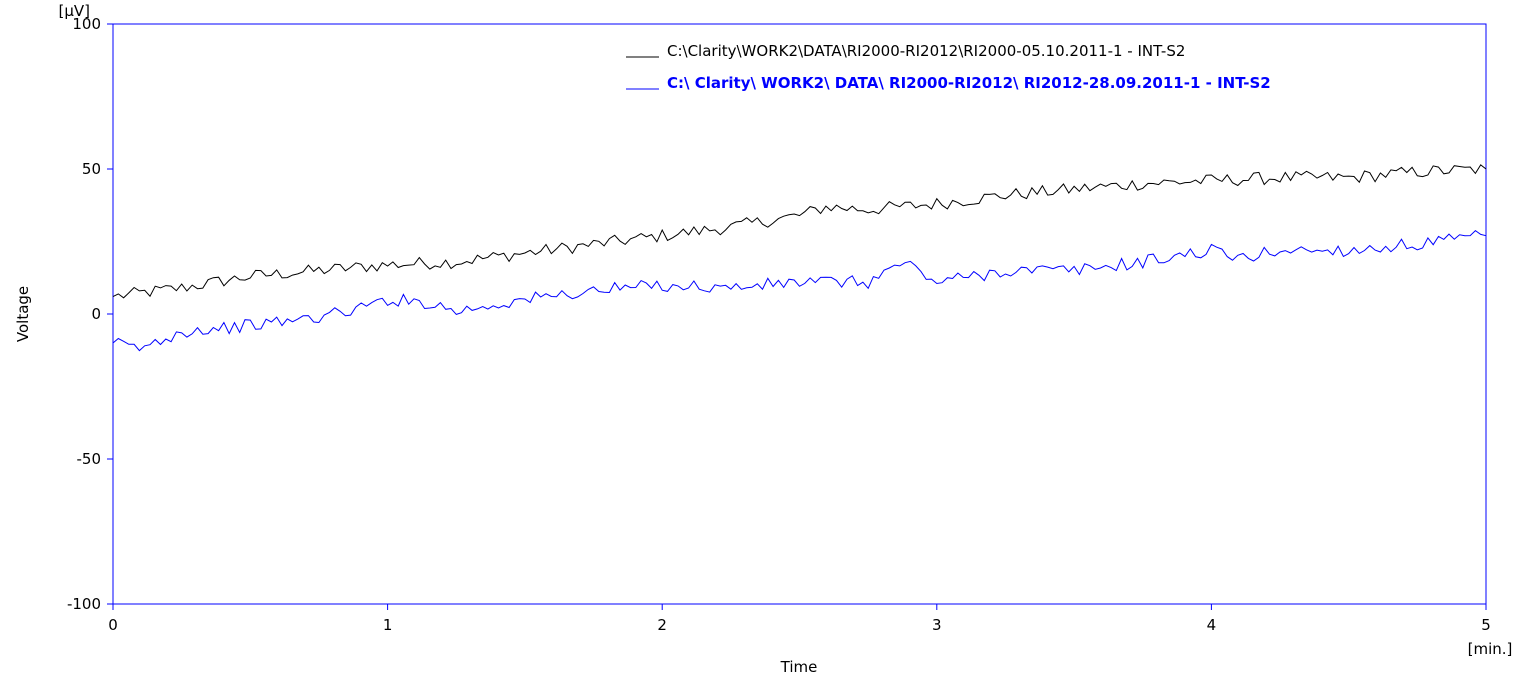  Describe the element at coordinates (23, 314) in the screenshot. I see `y-axis-title: Voltage` at that location.